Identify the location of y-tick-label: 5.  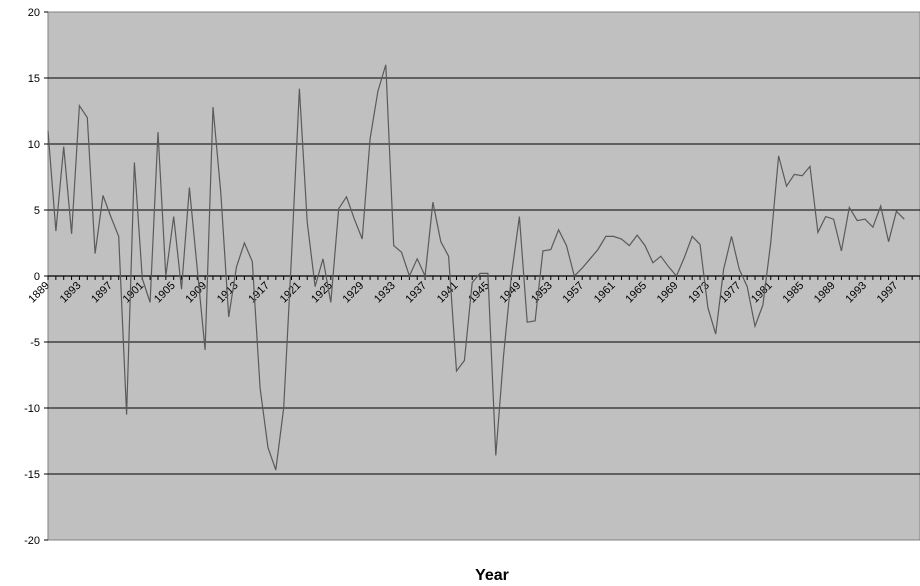
(37, 211).